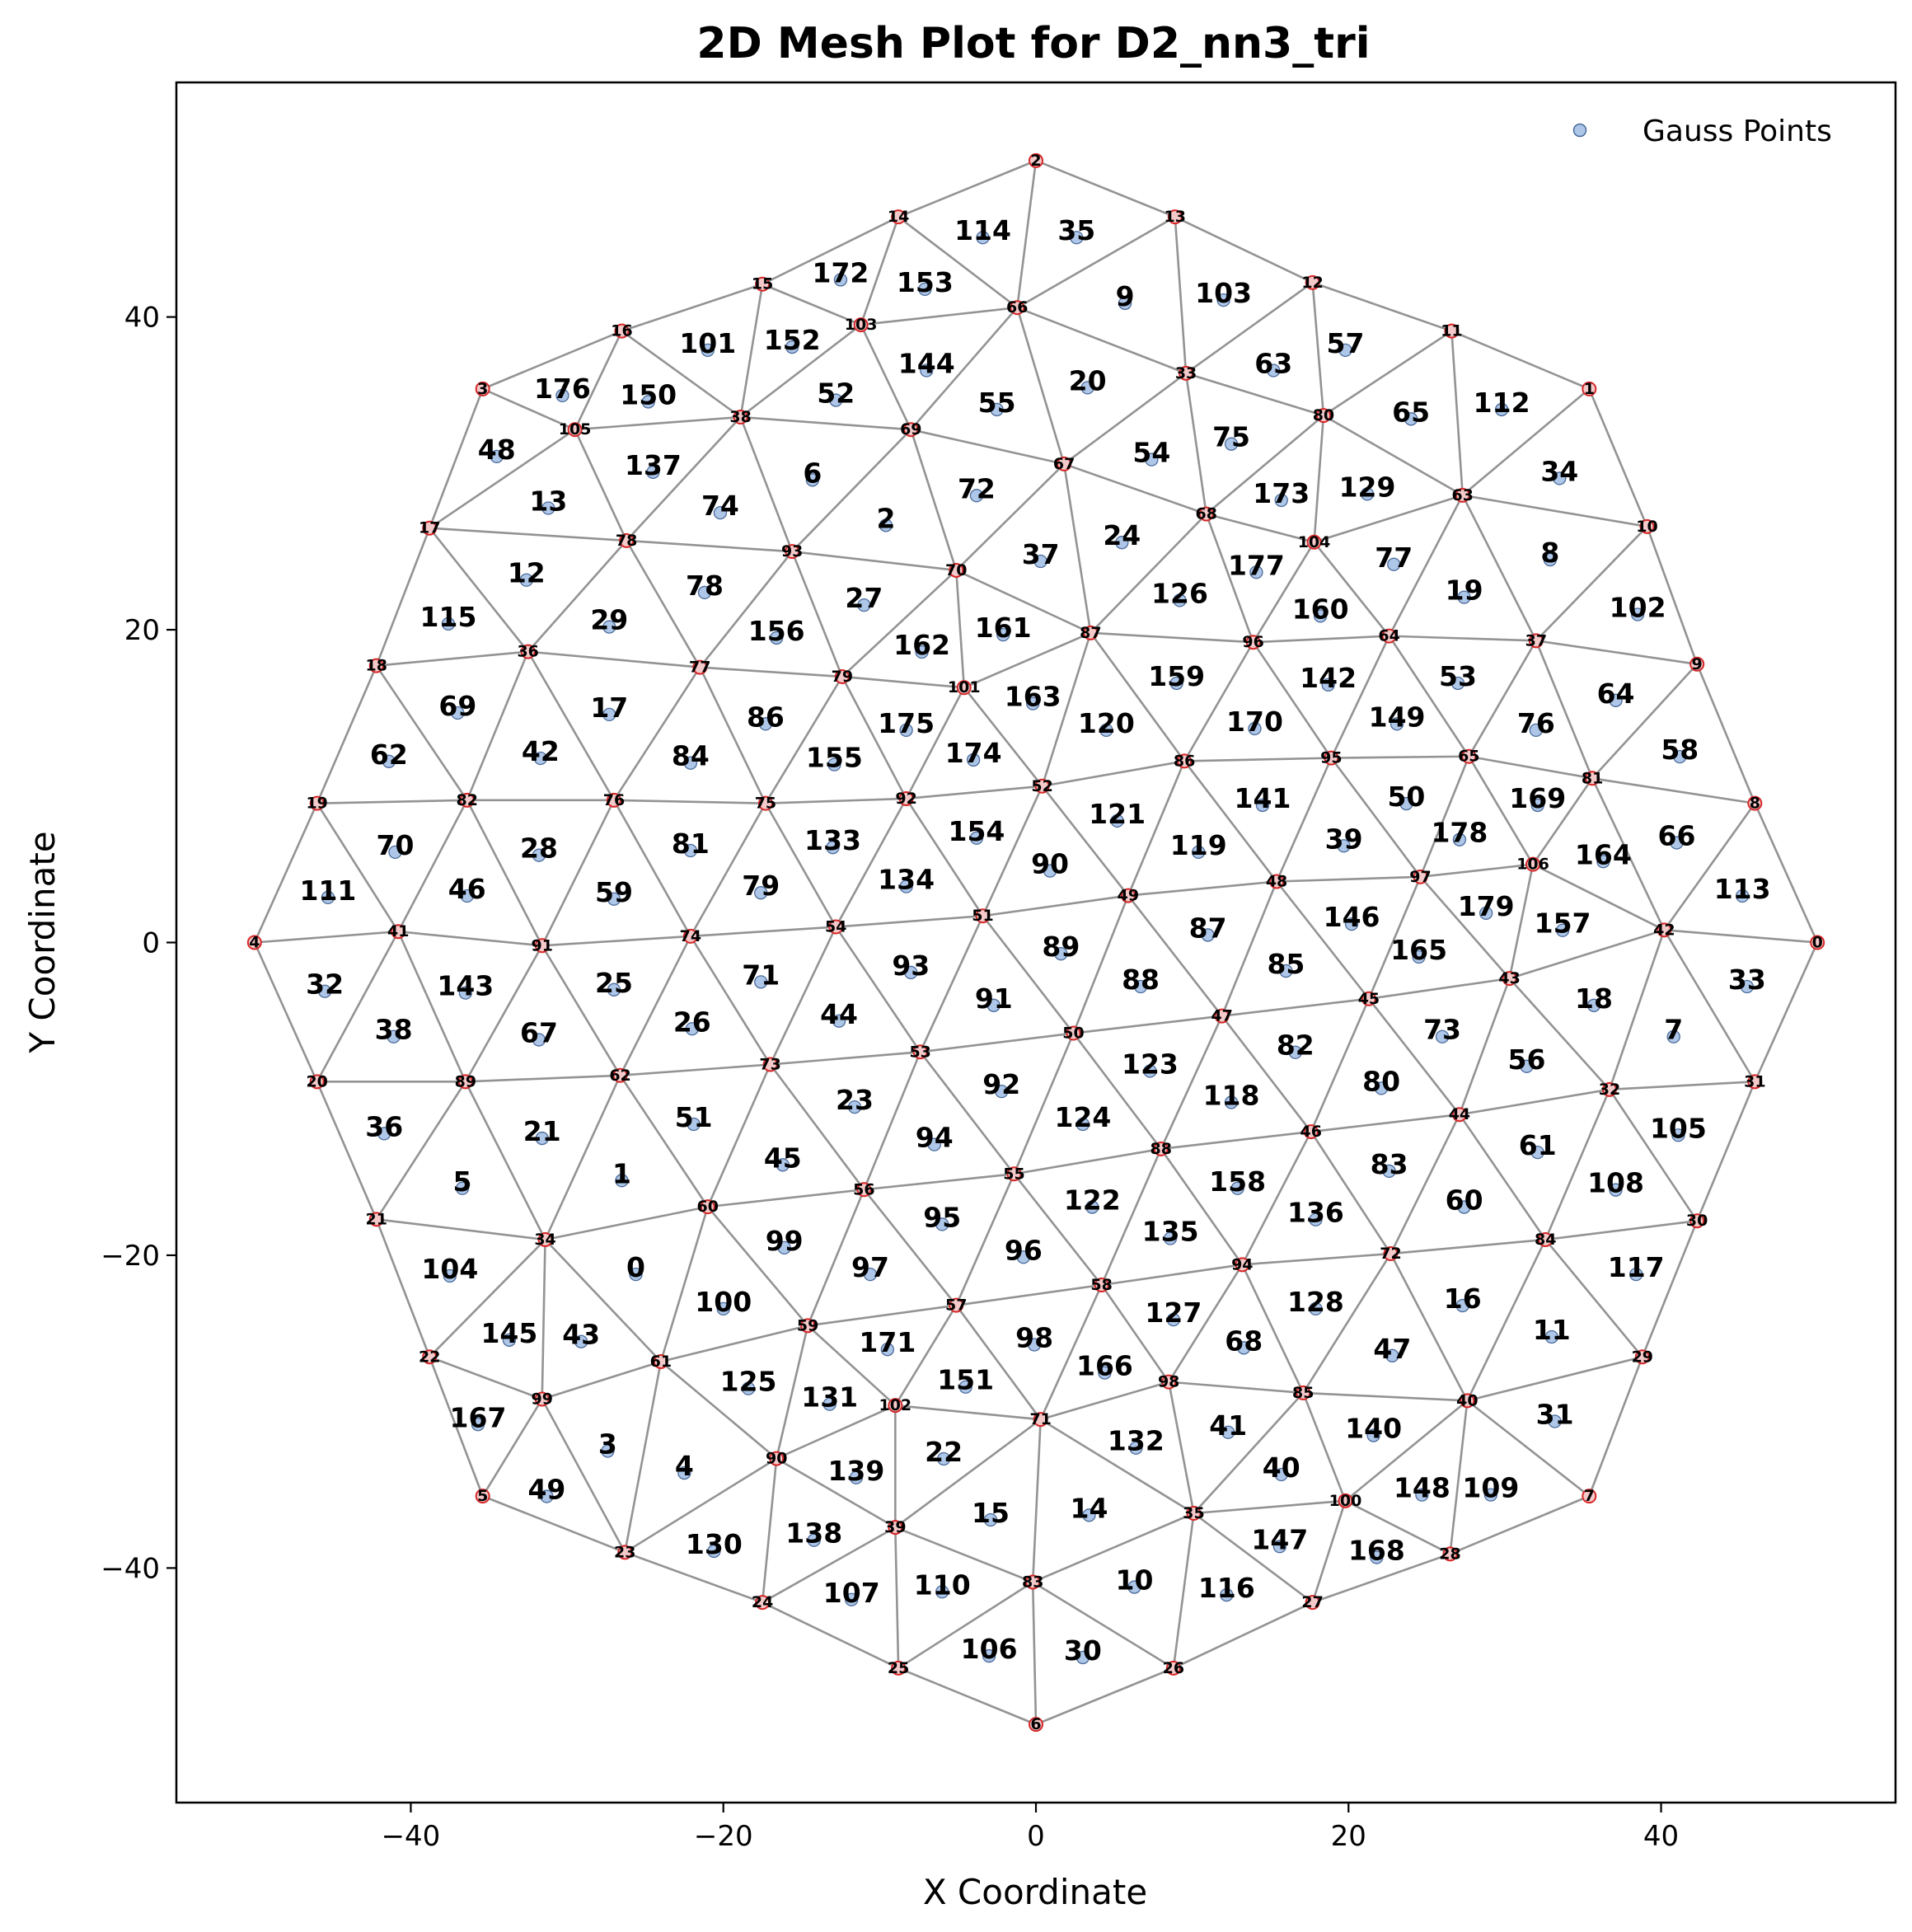  I want to click on x-tick-label: 40, so click(1661, 1837).